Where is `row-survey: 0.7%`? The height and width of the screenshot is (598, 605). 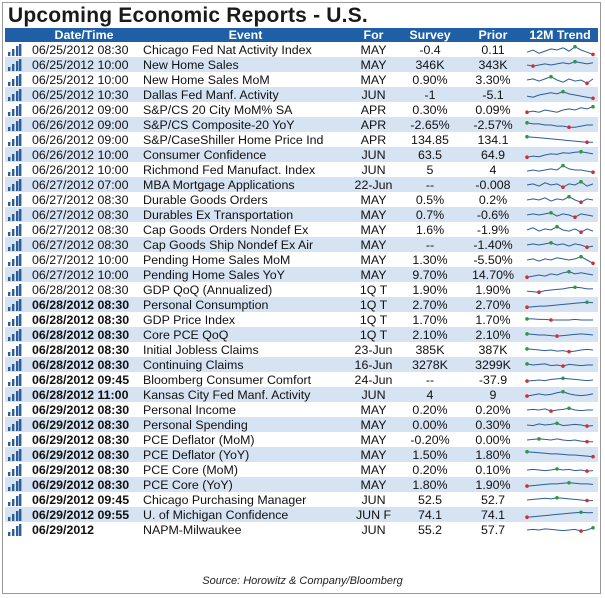 row-survey: 0.7% is located at coordinates (430, 214).